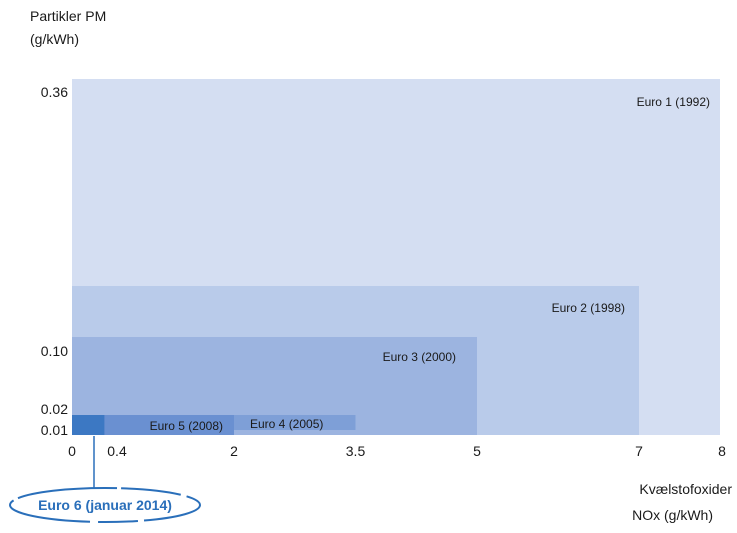 The height and width of the screenshot is (533, 737). I want to click on y-tick-0.10: 0.10, so click(54, 351).